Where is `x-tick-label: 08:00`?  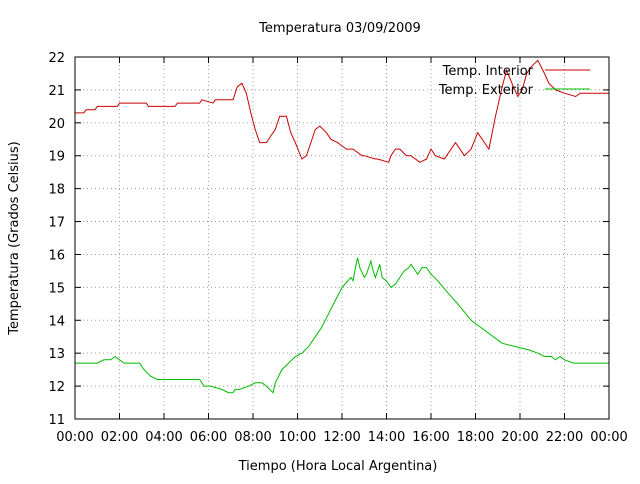 x-tick-label: 08:00 is located at coordinates (252, 437).